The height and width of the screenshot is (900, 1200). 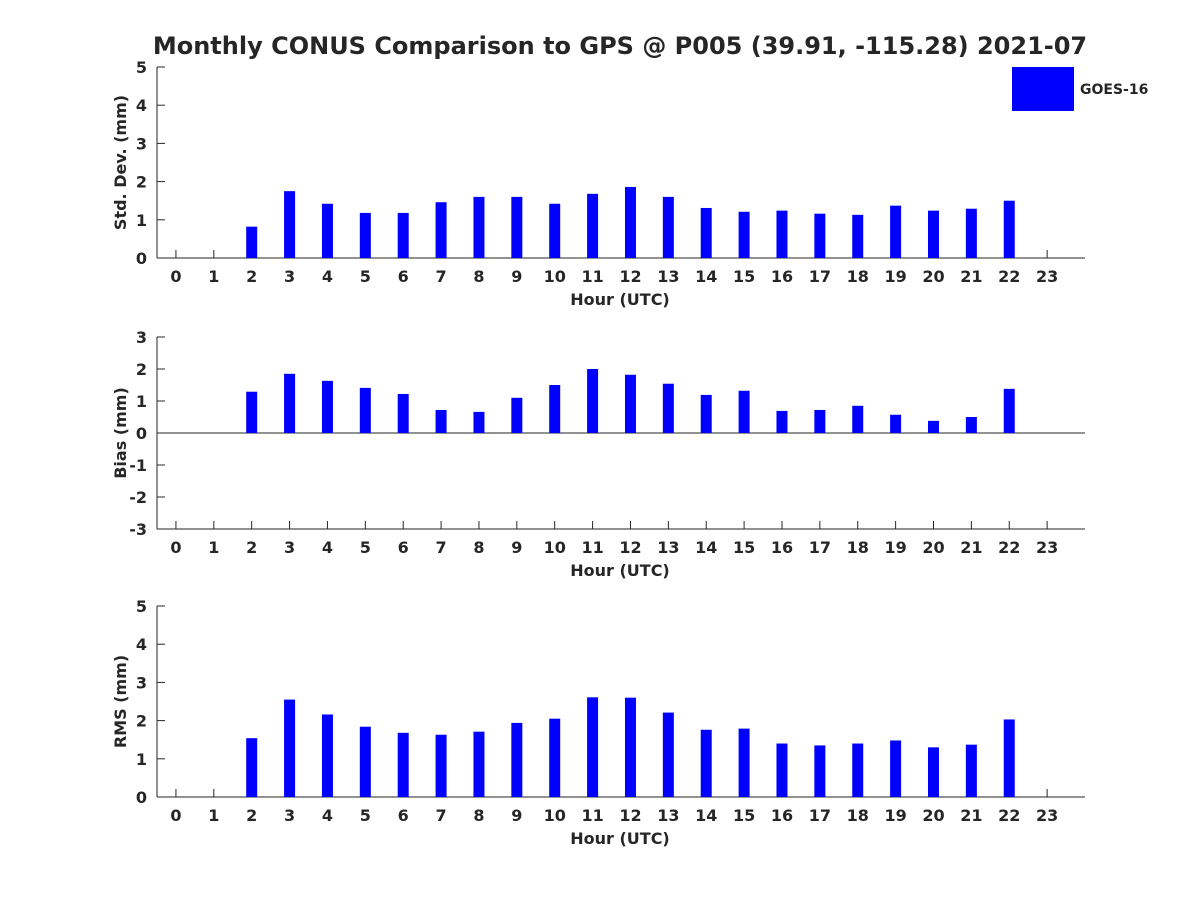 What do you see at coordinates (138, 529) in the screenshot?
I see `bias-y-tick-label: -3` at bounding box center [138, 529].